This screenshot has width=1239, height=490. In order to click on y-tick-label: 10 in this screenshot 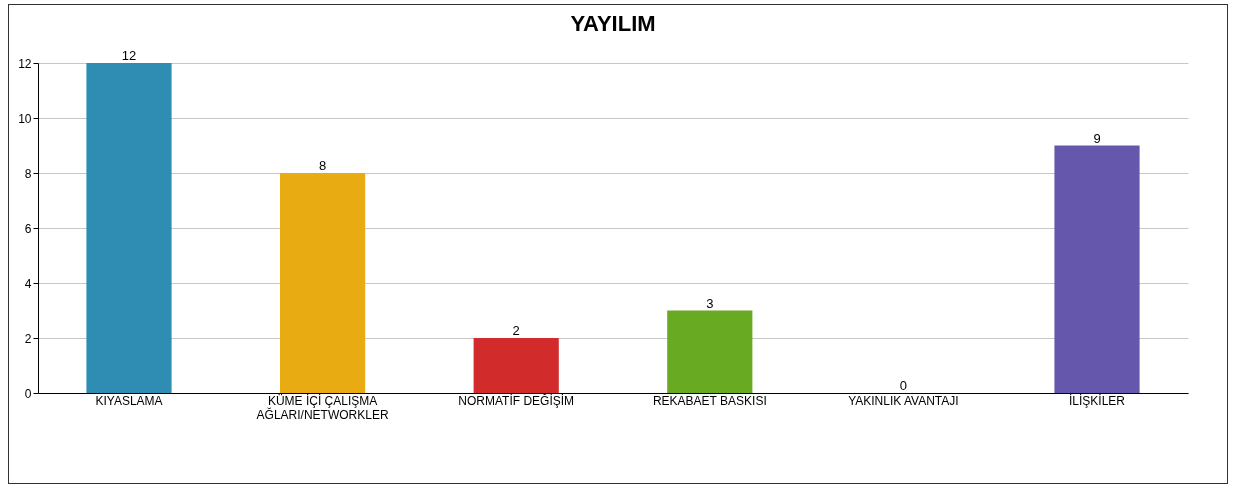, I will do `click(25, 118)`.